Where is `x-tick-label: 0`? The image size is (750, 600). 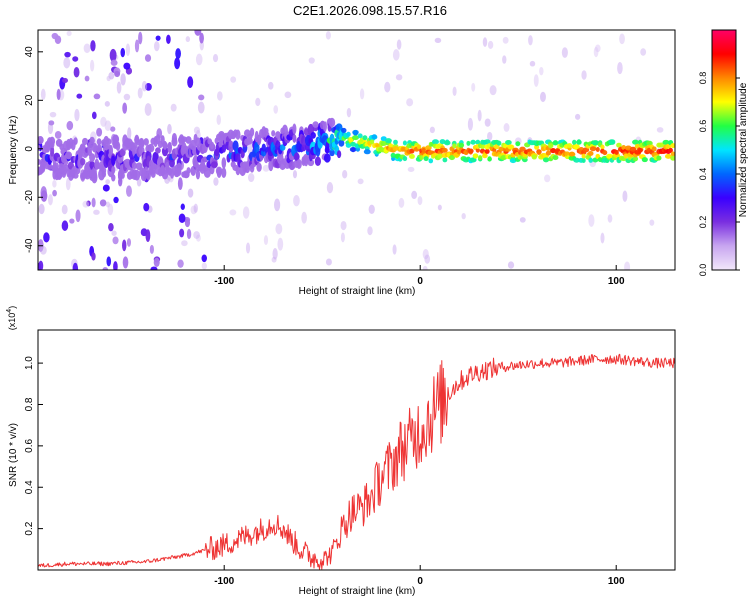
x-tick-label: 0 is located at coordinates (420, 281).